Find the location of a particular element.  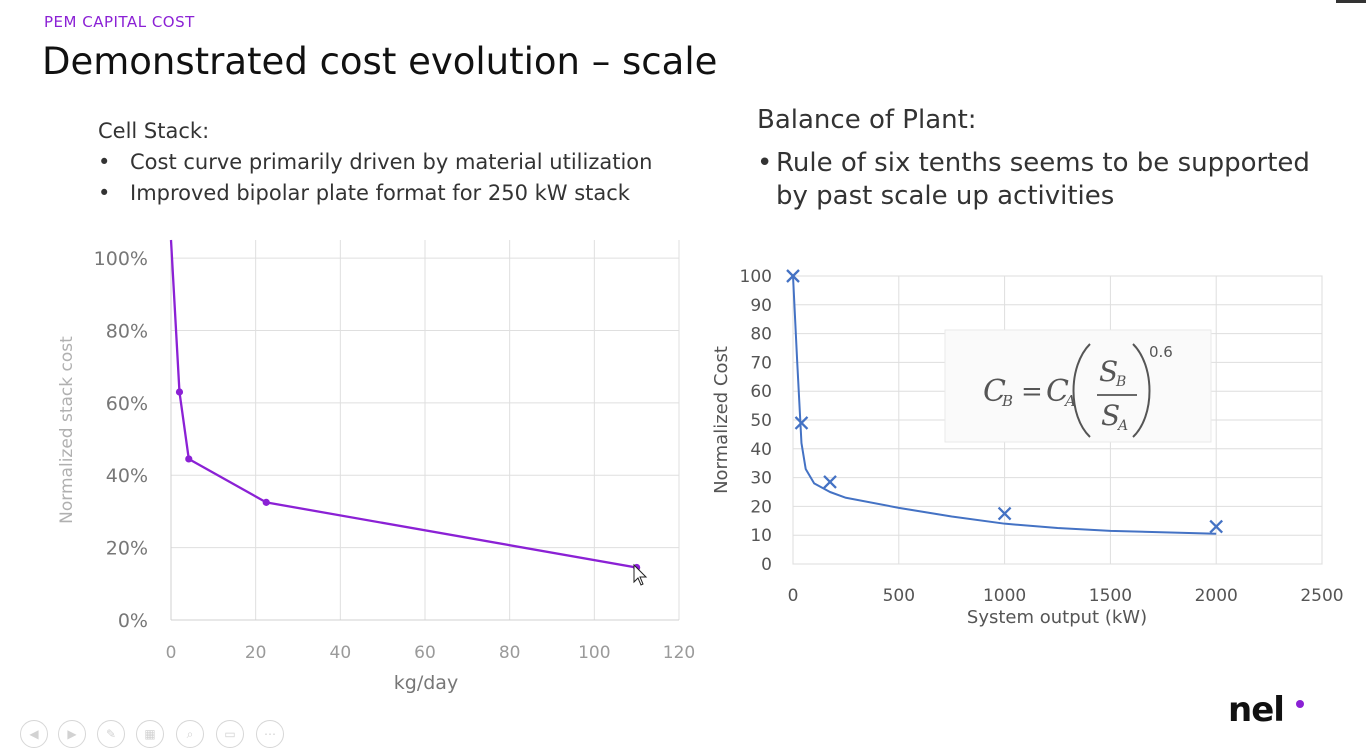

right-chart-y-tick-label: 100 is located at coordinates (756, 277).